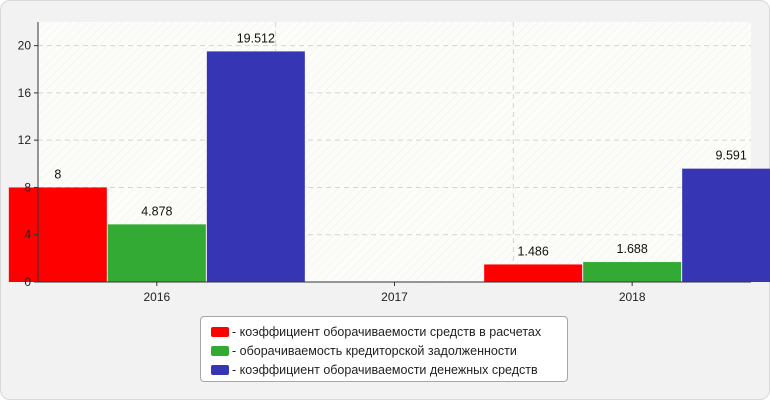 The width and height of the screenshot is (770, 400). Describe the element at coordinates (25, 46) in the screenshot. I see `y-tick-label: 20` at that location.